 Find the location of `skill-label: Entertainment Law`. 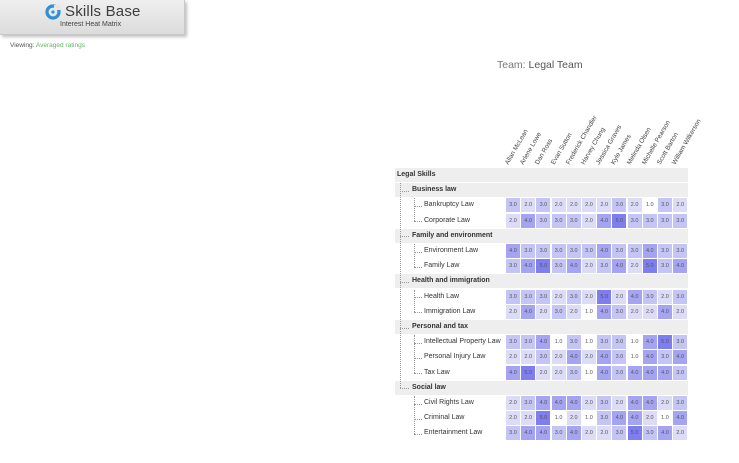

skill-label: Entertainment Law is located at coordinates (453, 433).